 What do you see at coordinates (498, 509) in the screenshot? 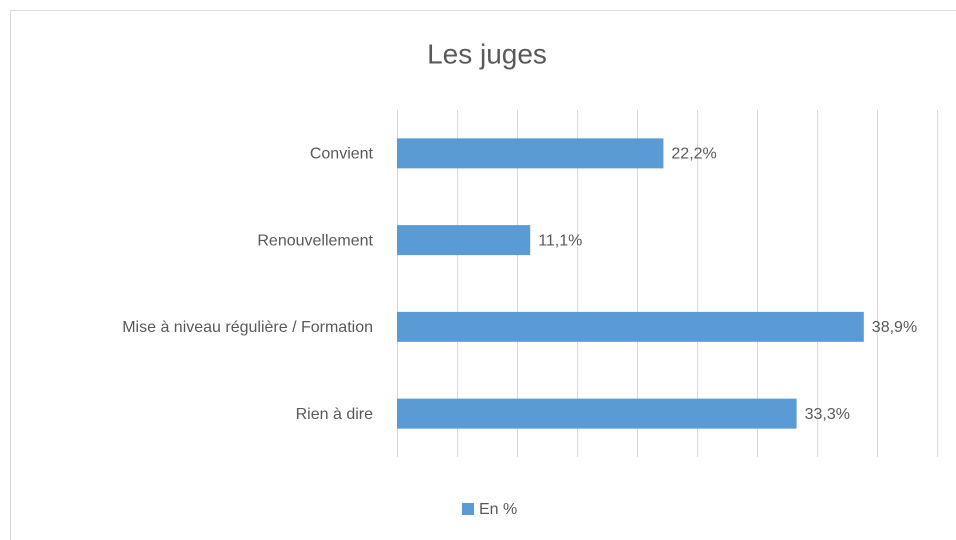
I see `legend-label: En %` at bounding box center [498, 509].